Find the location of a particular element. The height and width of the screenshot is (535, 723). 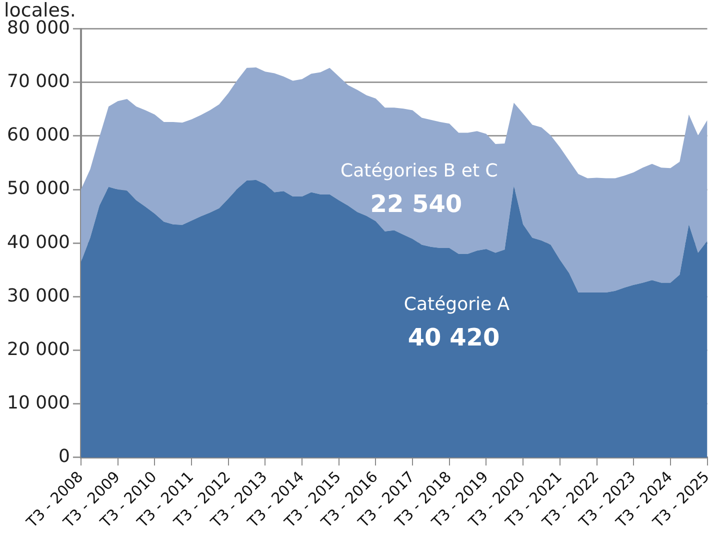

y-tick-label: 20 000 is located at coordinates (38, 349).